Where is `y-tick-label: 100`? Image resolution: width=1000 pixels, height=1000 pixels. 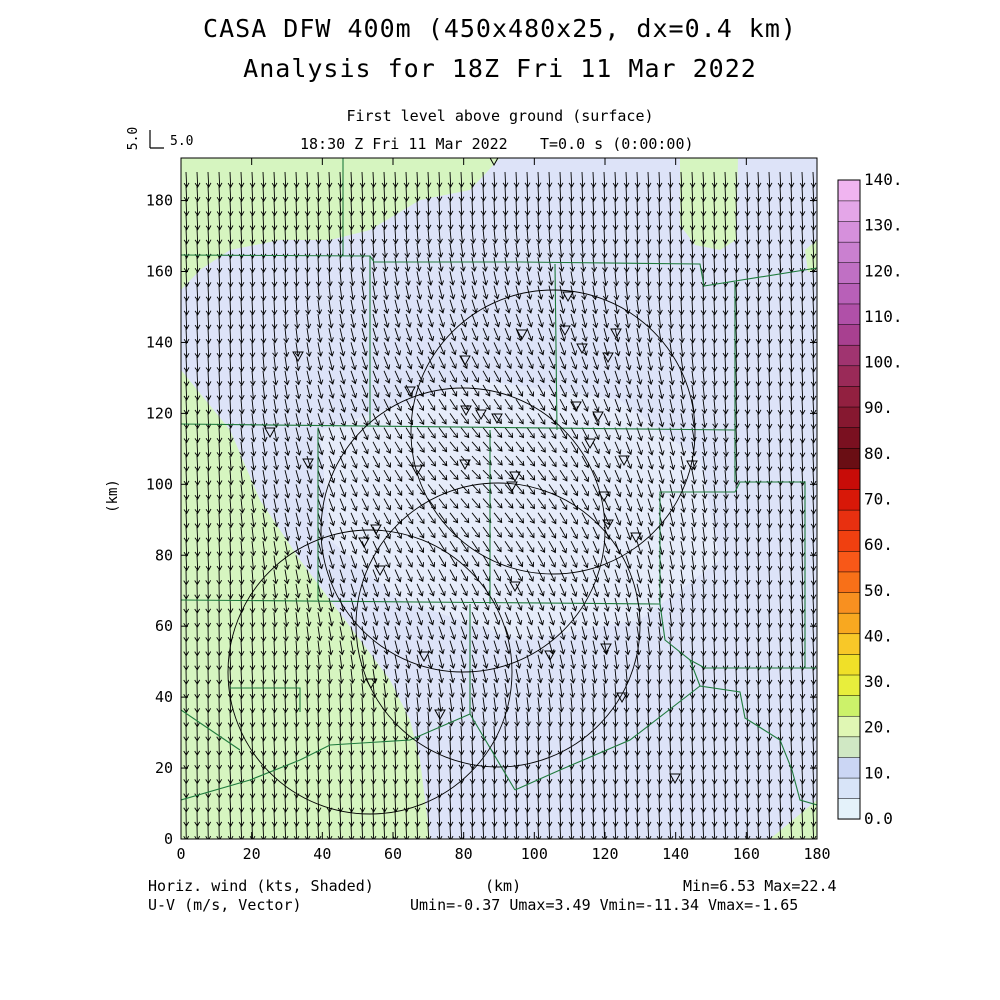 y-tick-label: 100 is located at coordinates (159, 484).